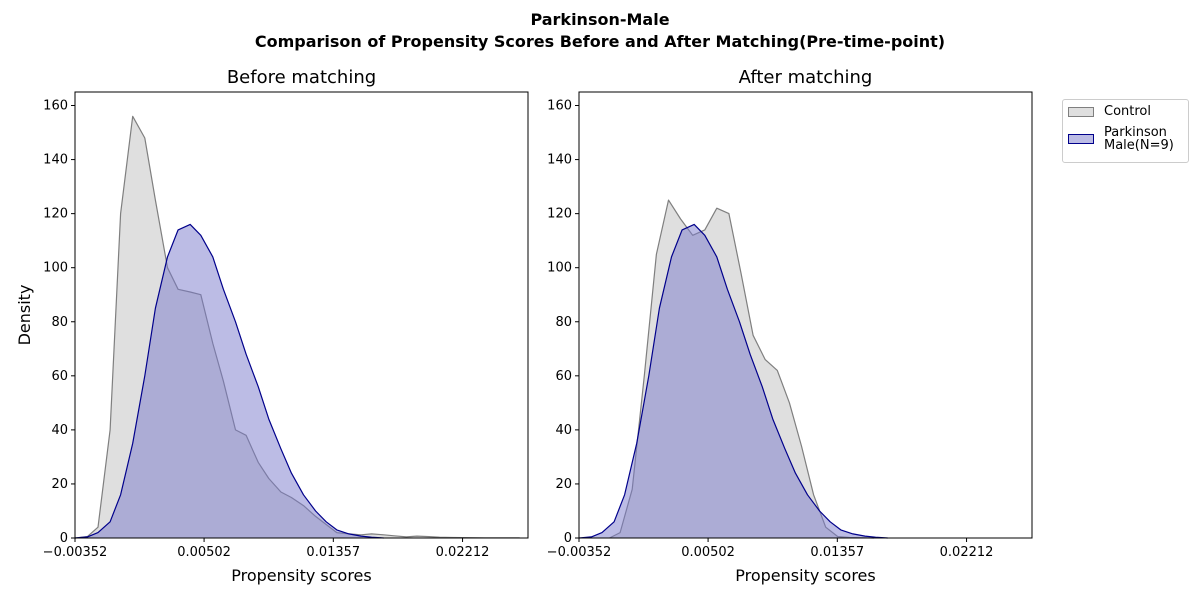 The width and height of the screenshot is (1200, 600). I want to click on panel-title: After matching, so click(806, 77).